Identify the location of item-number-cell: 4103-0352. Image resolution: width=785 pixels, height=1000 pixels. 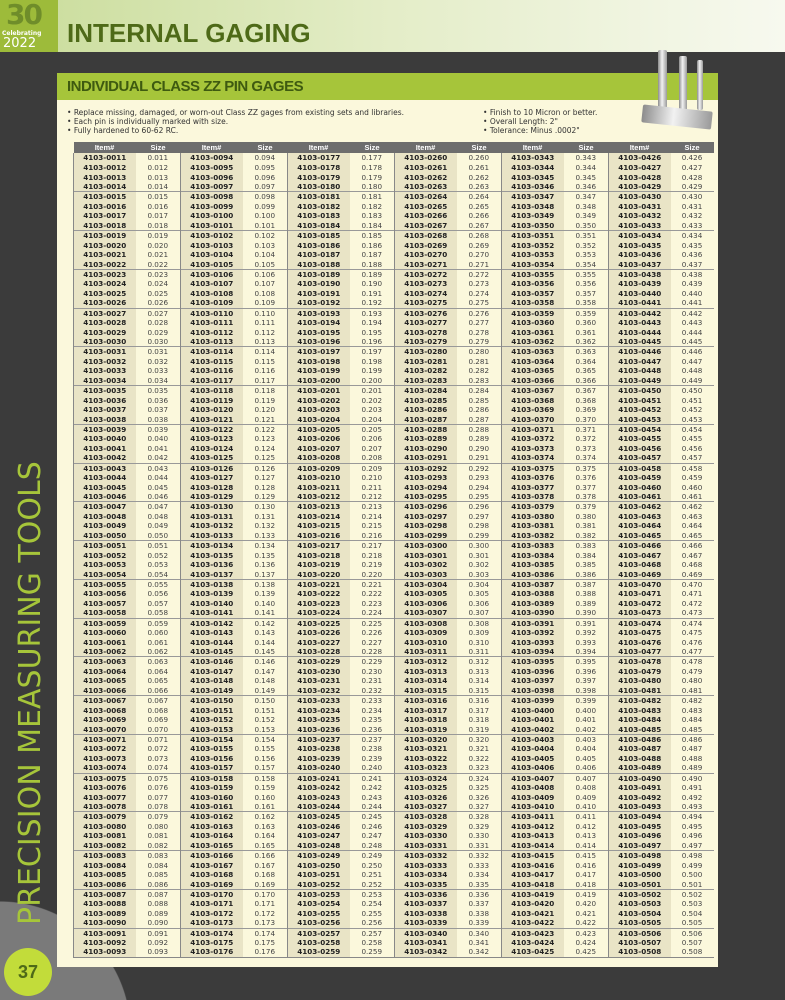
(532, 245).